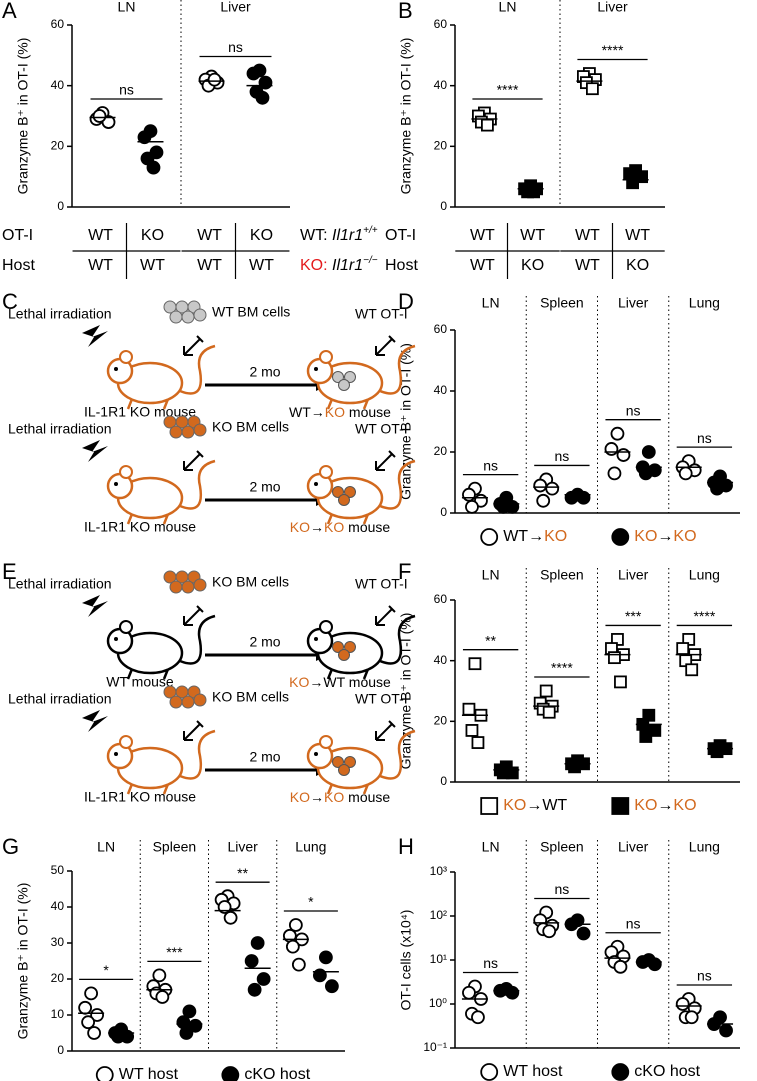  I want to click on mouse, so click(361, 492).